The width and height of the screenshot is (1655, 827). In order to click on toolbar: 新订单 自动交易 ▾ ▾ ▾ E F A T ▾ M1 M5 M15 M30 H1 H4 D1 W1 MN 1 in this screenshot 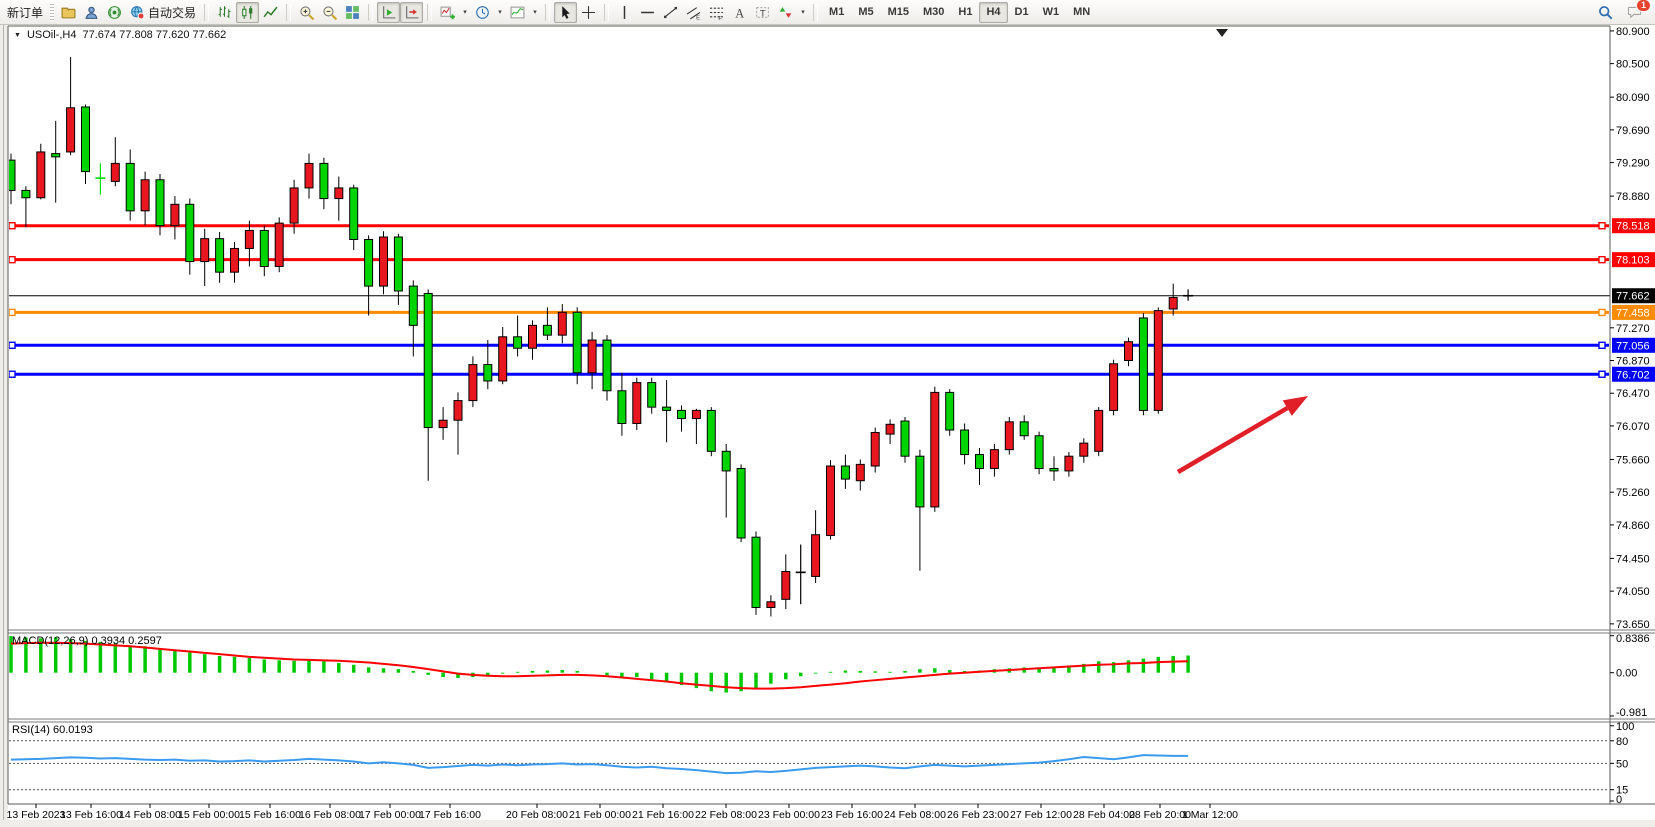, I will do `click(827, 12)`.